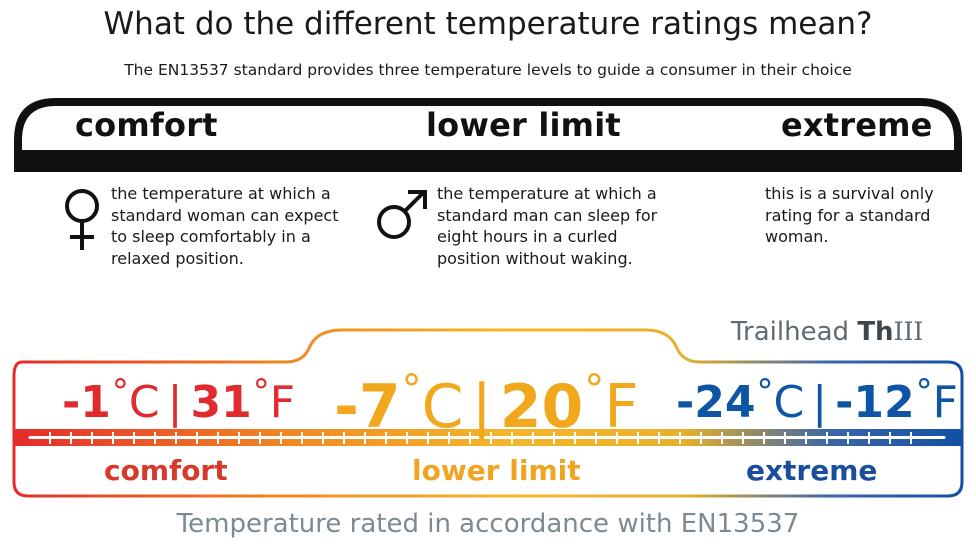 The image size is (976, 555). I want to click on comfort-rating-label: comfort, so click(166, 470).